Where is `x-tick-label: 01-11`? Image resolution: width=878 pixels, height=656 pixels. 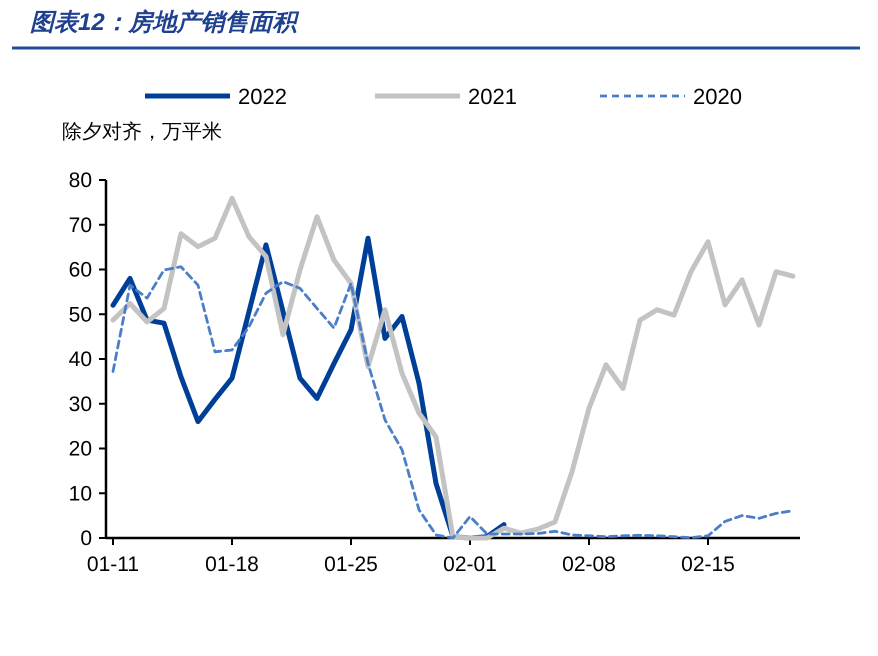 x-tick-label: 01-11 is located at coordinates (113, 564).